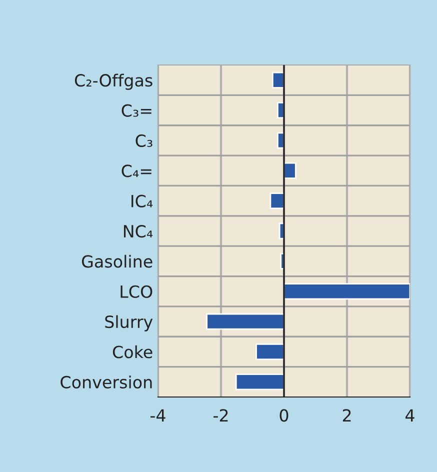 This screenshot has height=472, width=437. I want to click on x-tick-label: 4, so click(410, 415).